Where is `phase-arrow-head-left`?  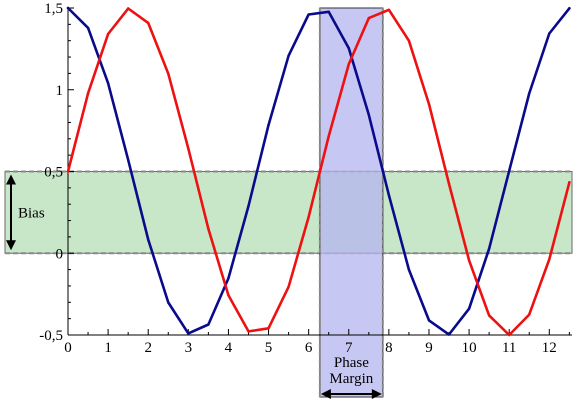 phase-arrow-head-left is located at coordinates (325, 394).